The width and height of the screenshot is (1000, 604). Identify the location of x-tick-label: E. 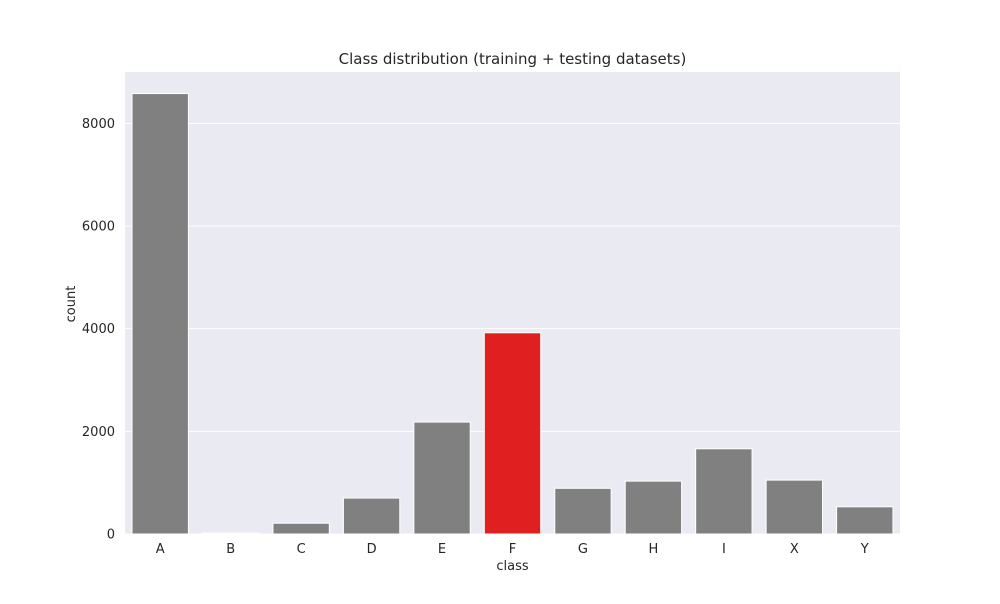
(442, 549).